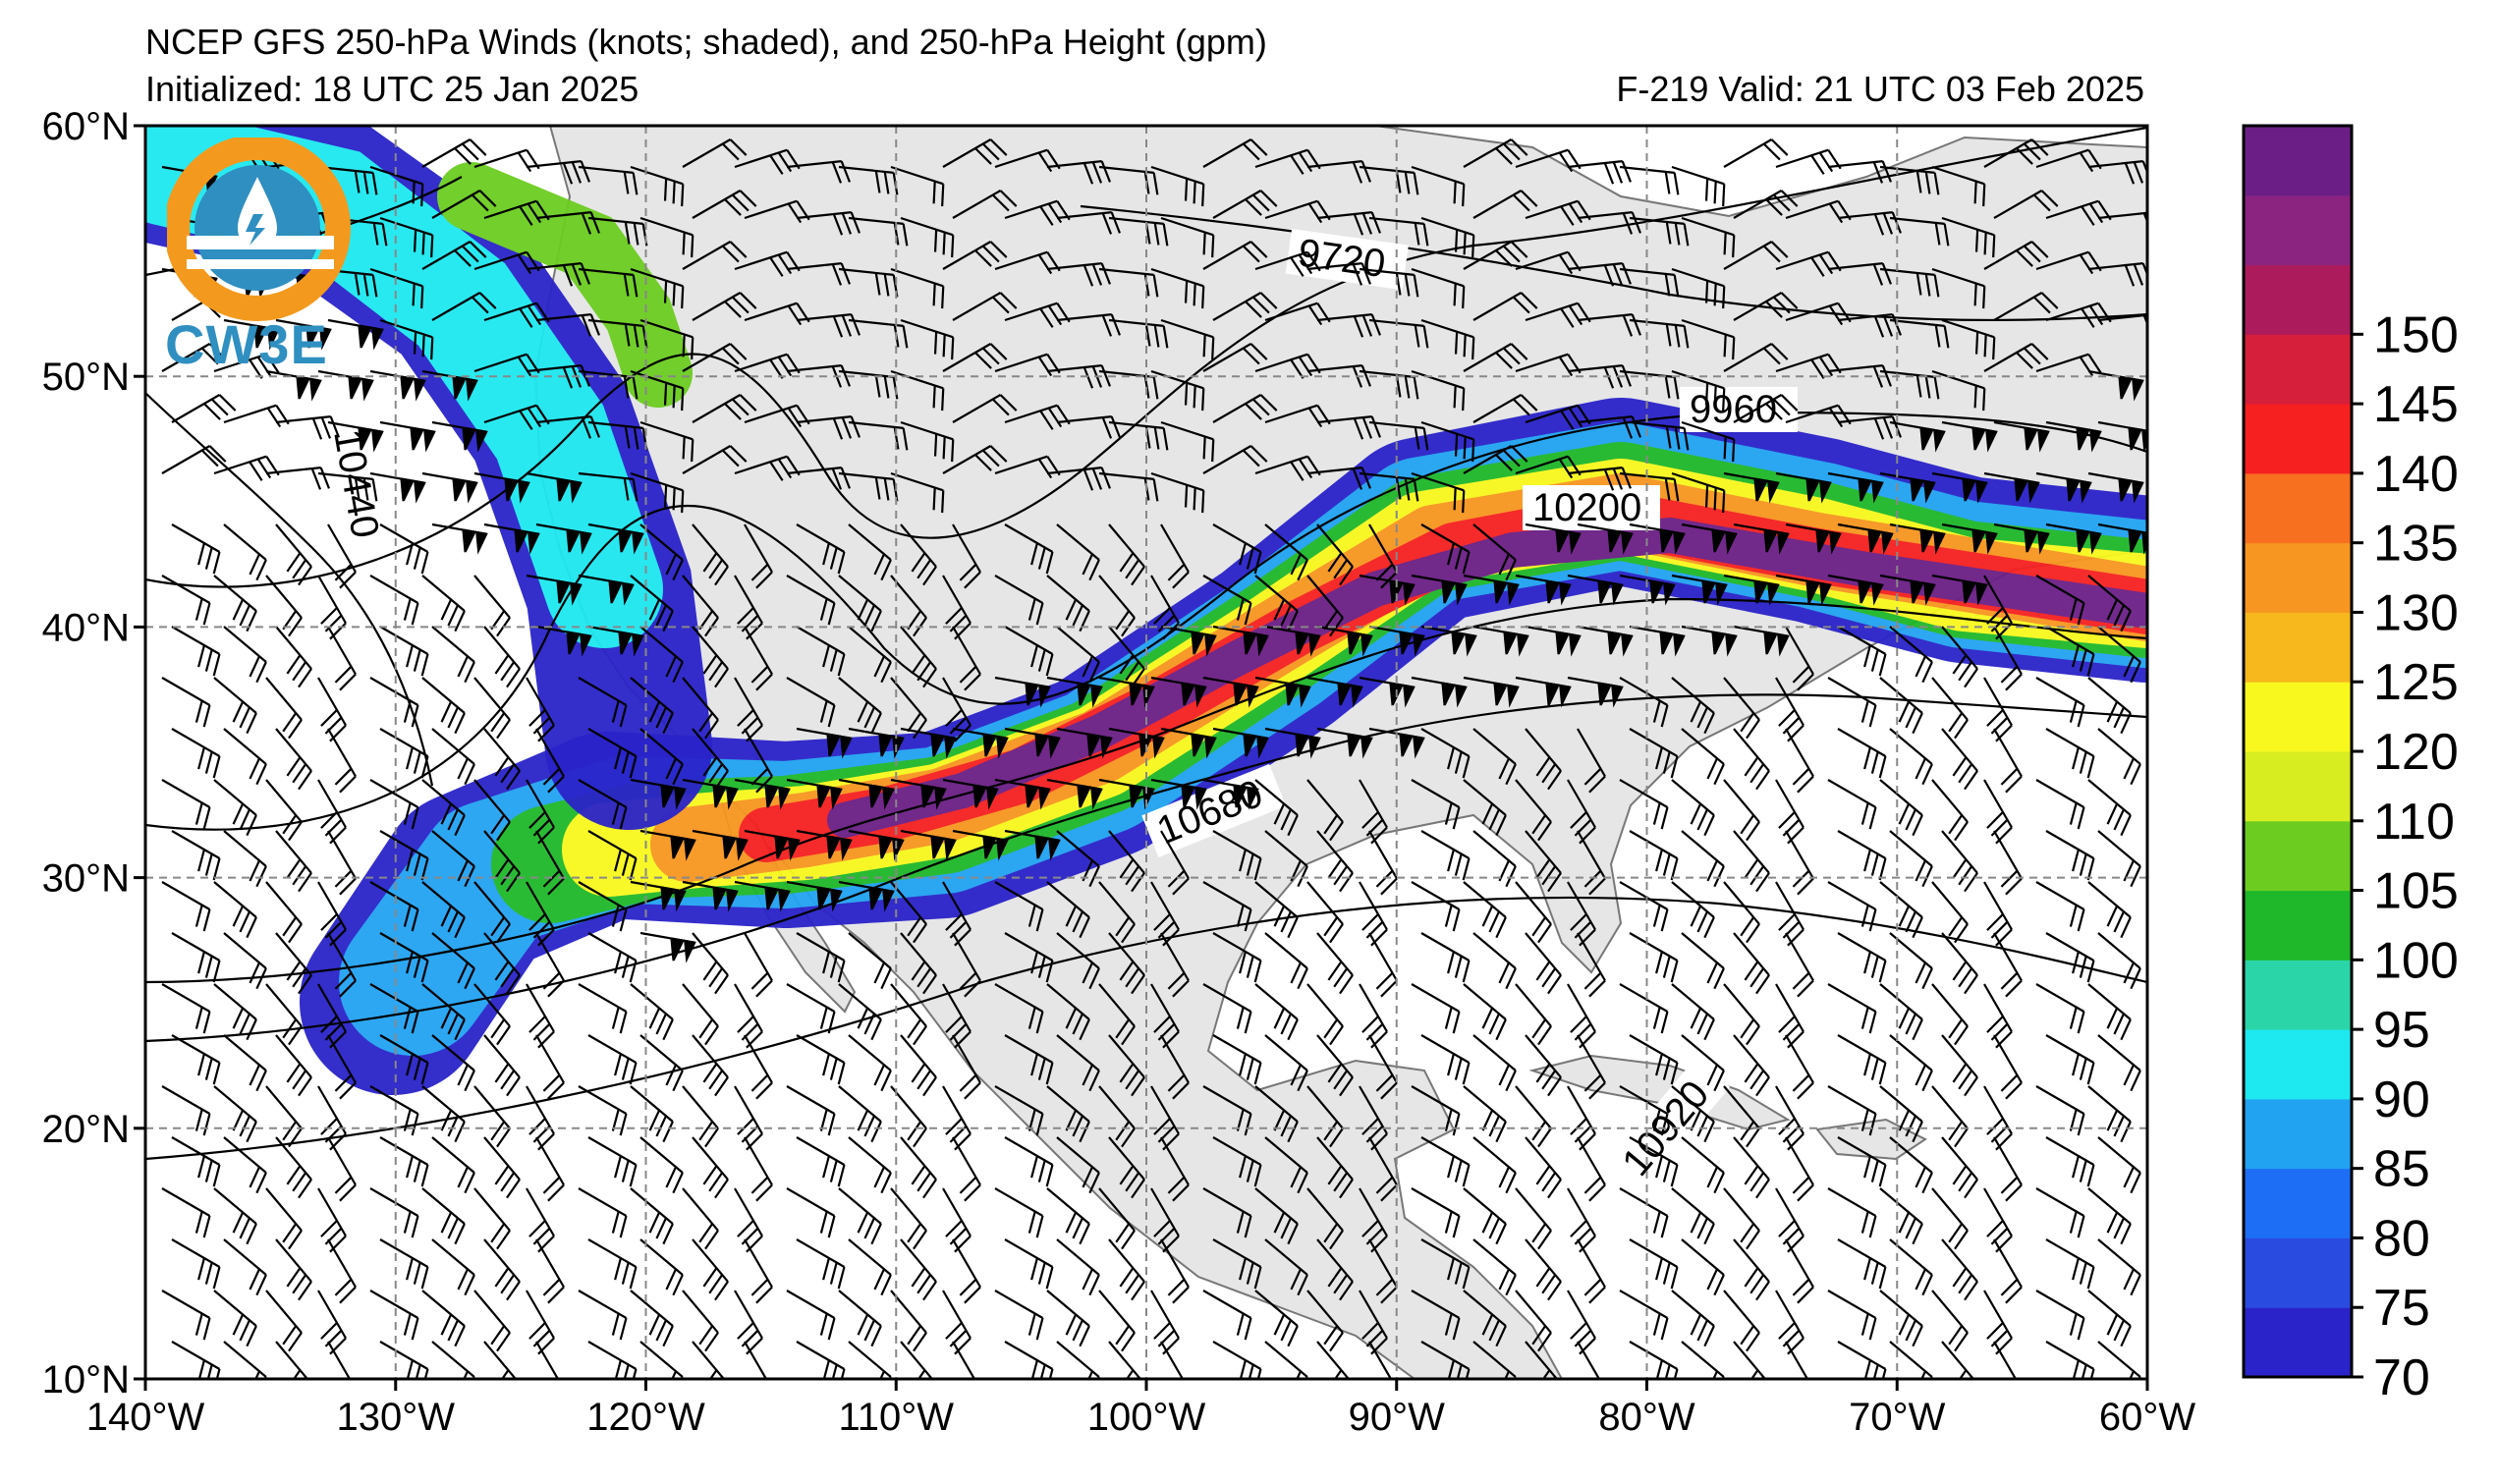  I want to click on lon-tick-label: 130°W, so click(396, 1417).